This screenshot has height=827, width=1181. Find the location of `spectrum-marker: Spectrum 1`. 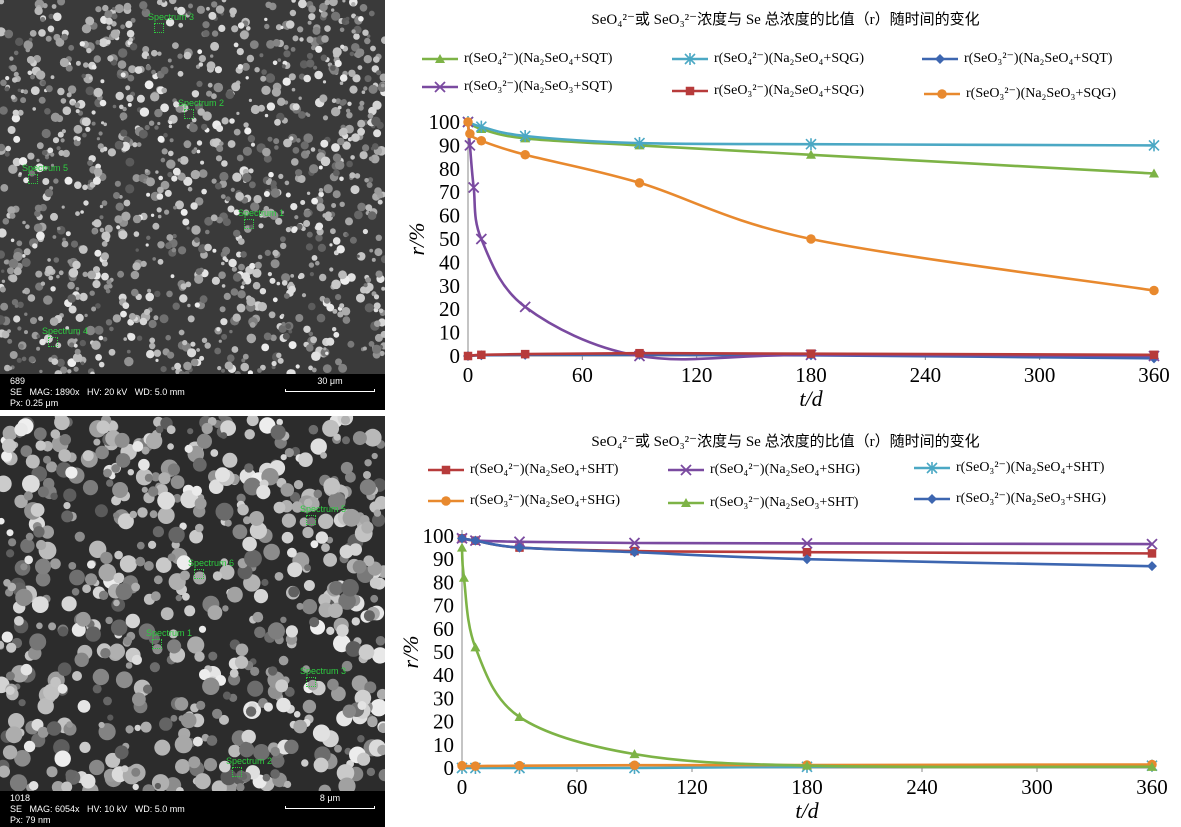

spectrum-marker: Spectrum 1 is located at coordinates (261, 218).